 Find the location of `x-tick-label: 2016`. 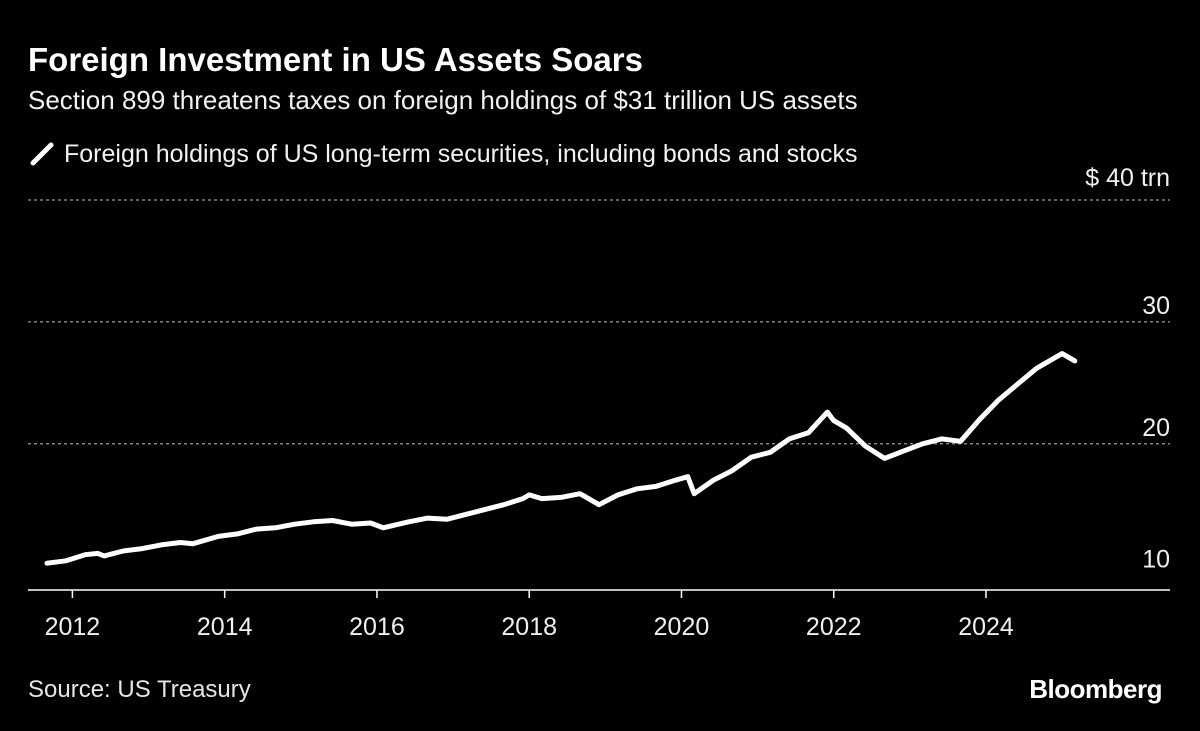

x-tick-label: 2016 is located at coordinates (377, 627).